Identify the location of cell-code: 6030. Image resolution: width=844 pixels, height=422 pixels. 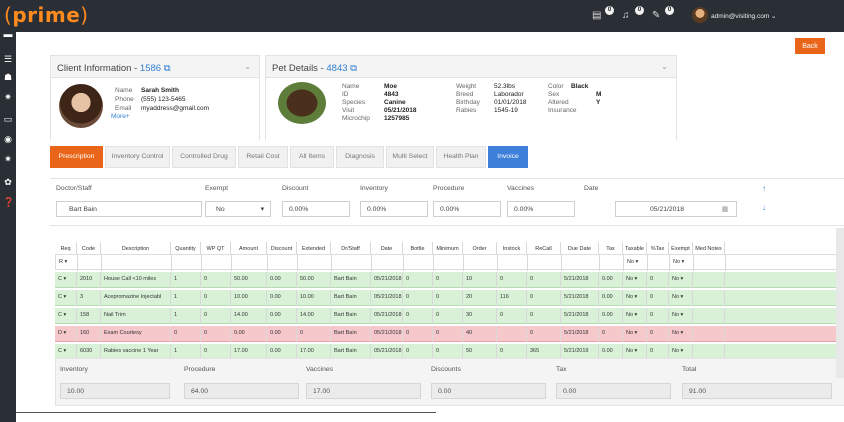
(89, 352).